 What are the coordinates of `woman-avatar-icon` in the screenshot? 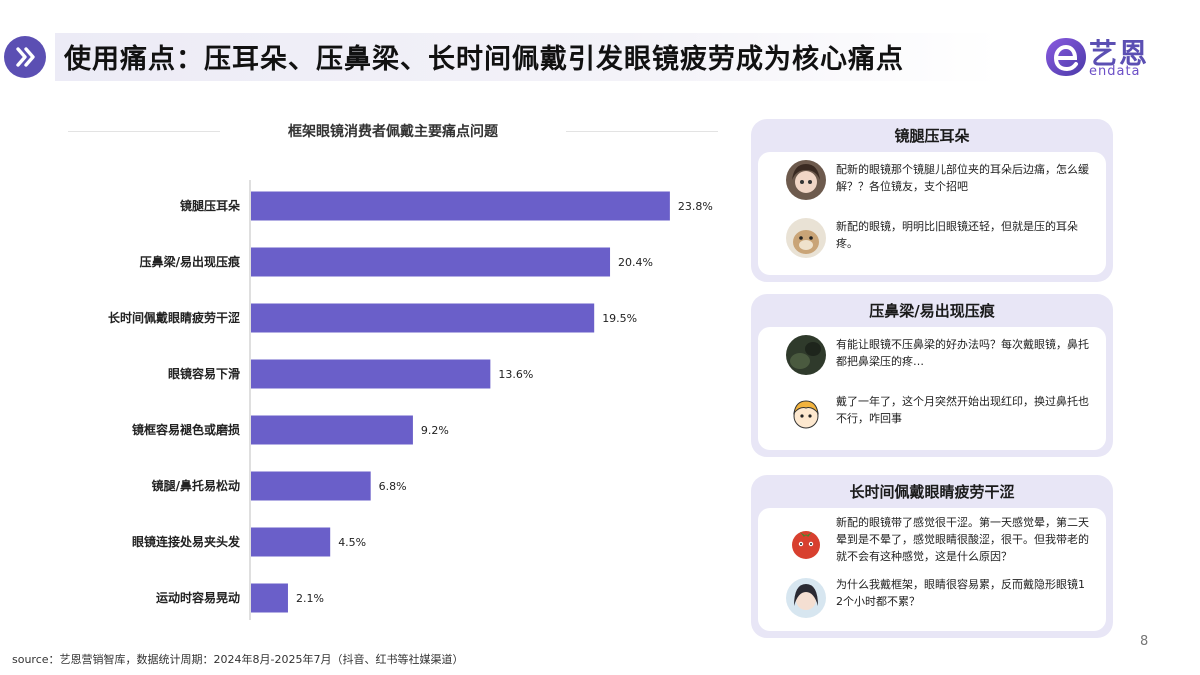 It's located at (806, 598).